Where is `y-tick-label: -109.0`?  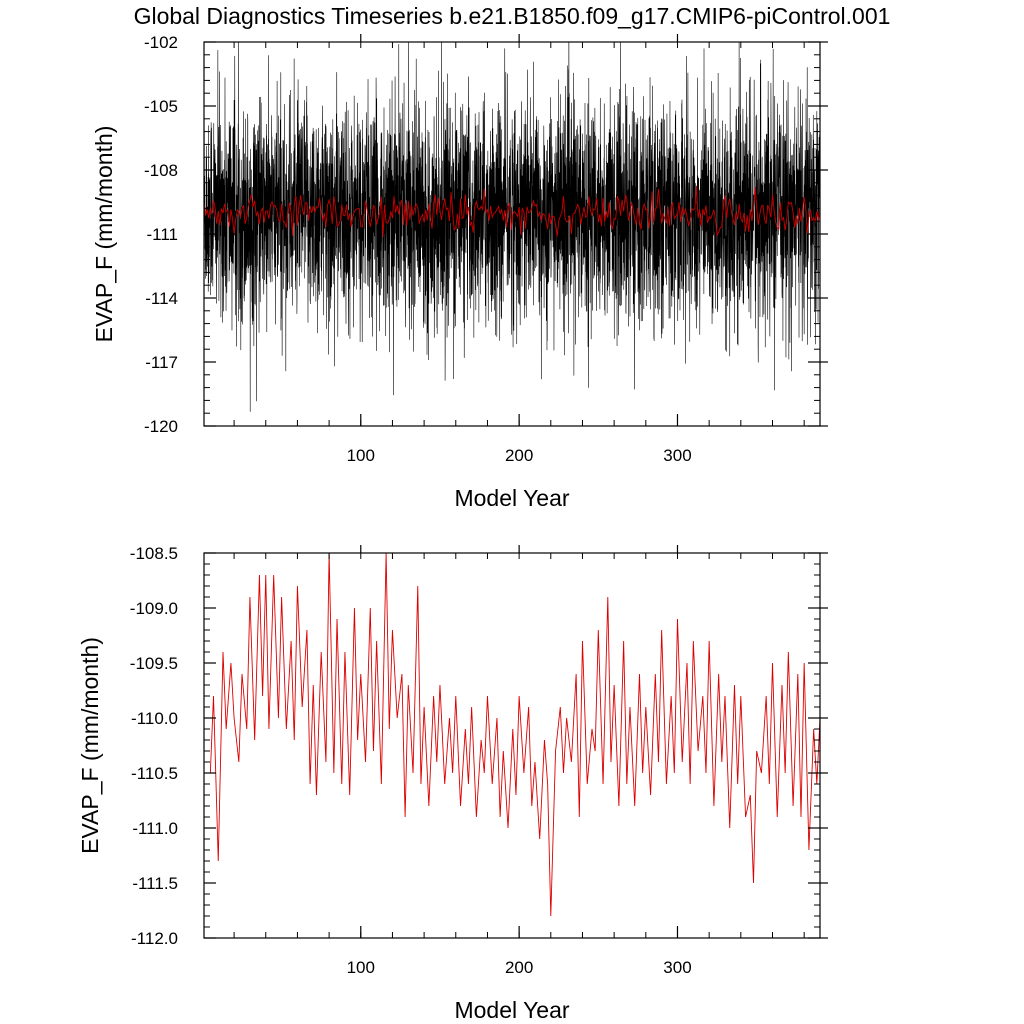
y-tick-label: -109.0 is located at coordinates (154, 608).